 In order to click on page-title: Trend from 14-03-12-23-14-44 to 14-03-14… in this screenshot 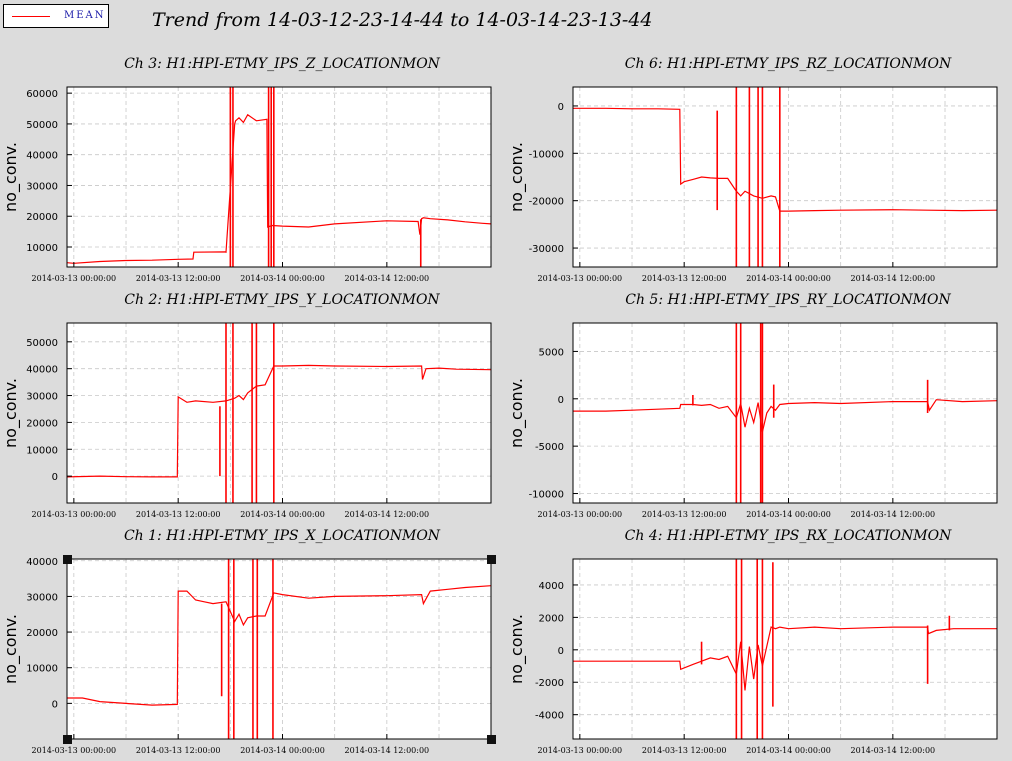, I will do `click(402, 20)`.